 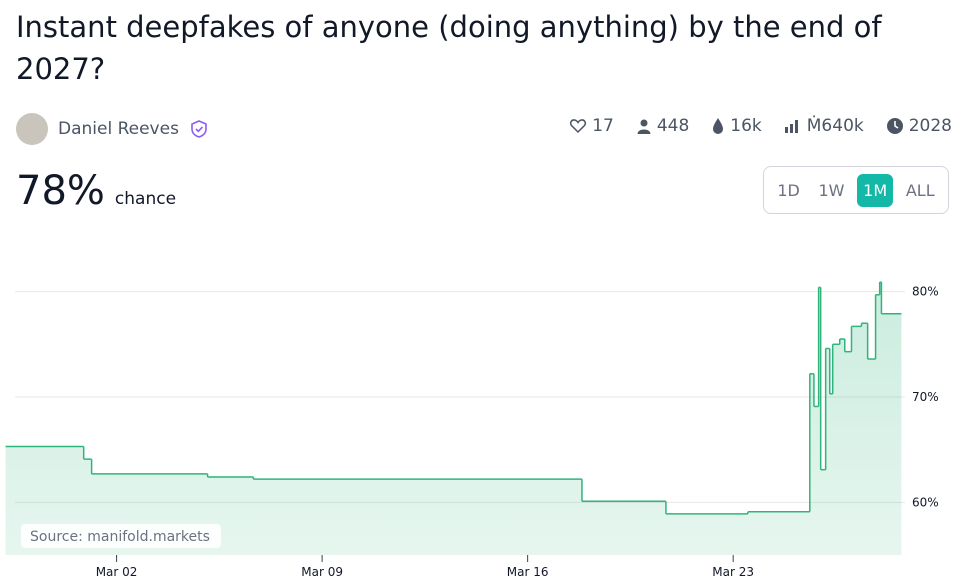 I want to click on stat-value: 448, so click(x=673, y=126).